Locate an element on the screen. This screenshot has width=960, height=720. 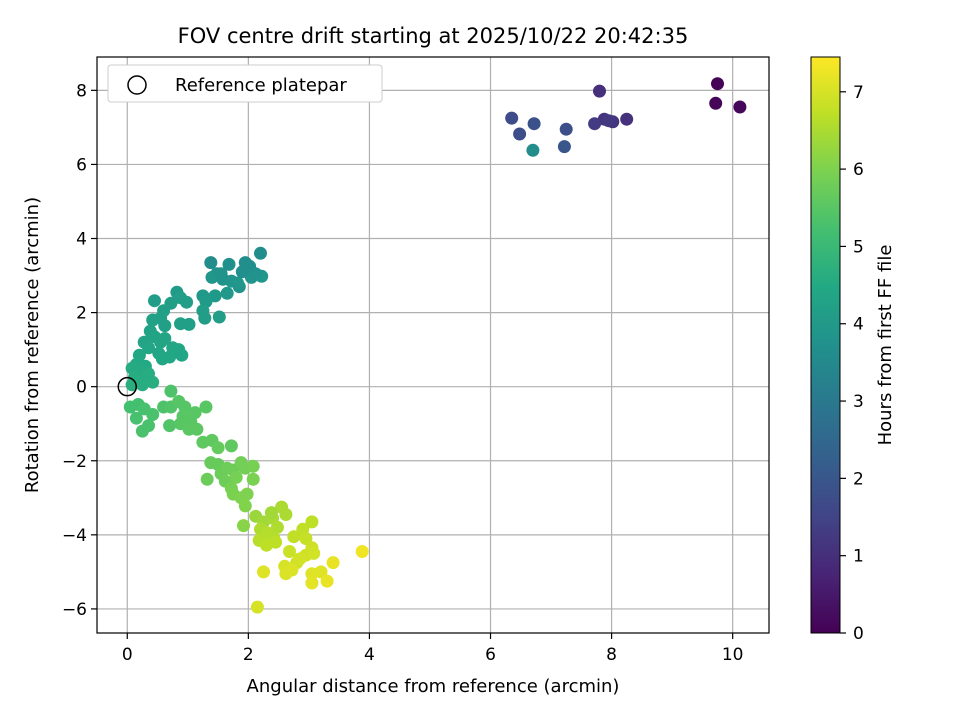
colorbar-ticks: 0 1 2 3 4 5 6 7 is located at coordinates (852, 363).